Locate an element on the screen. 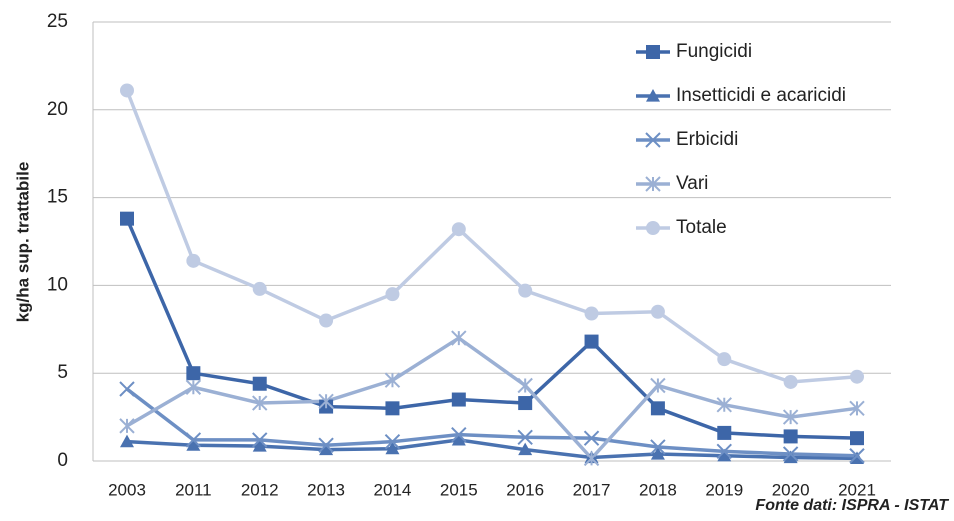  x-tick-label: 2015 is located at coordinates (459, 489).